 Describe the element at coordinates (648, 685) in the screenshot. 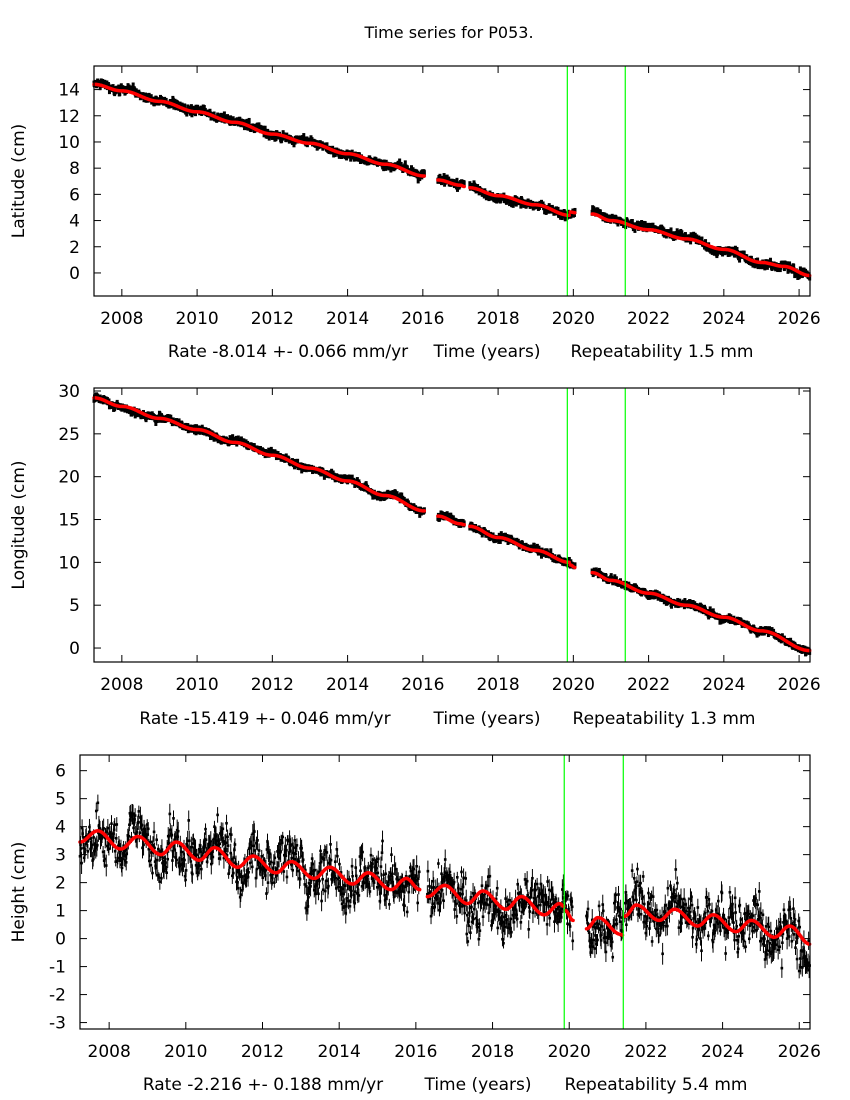

I see `x-tick-label: 2022` at that location.